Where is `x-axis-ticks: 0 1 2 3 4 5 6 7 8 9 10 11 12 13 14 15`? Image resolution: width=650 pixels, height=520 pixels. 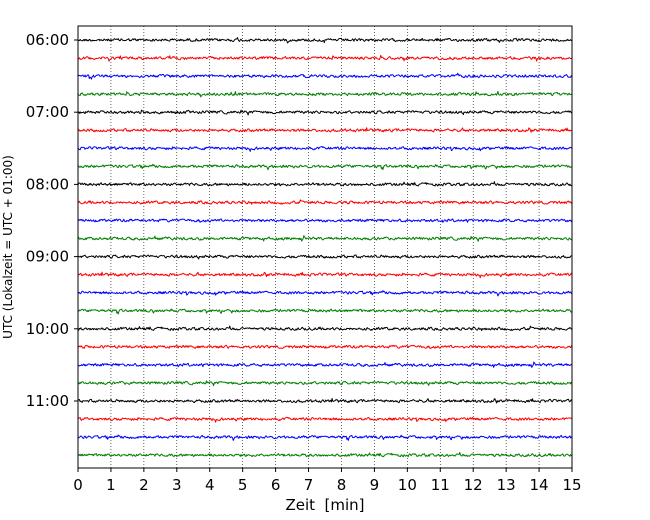 x-axis-ticks: 0 1 2 3 4 5 6 7 8 9 10 11 12 13 14 15 is located at coordinates (327, 481).